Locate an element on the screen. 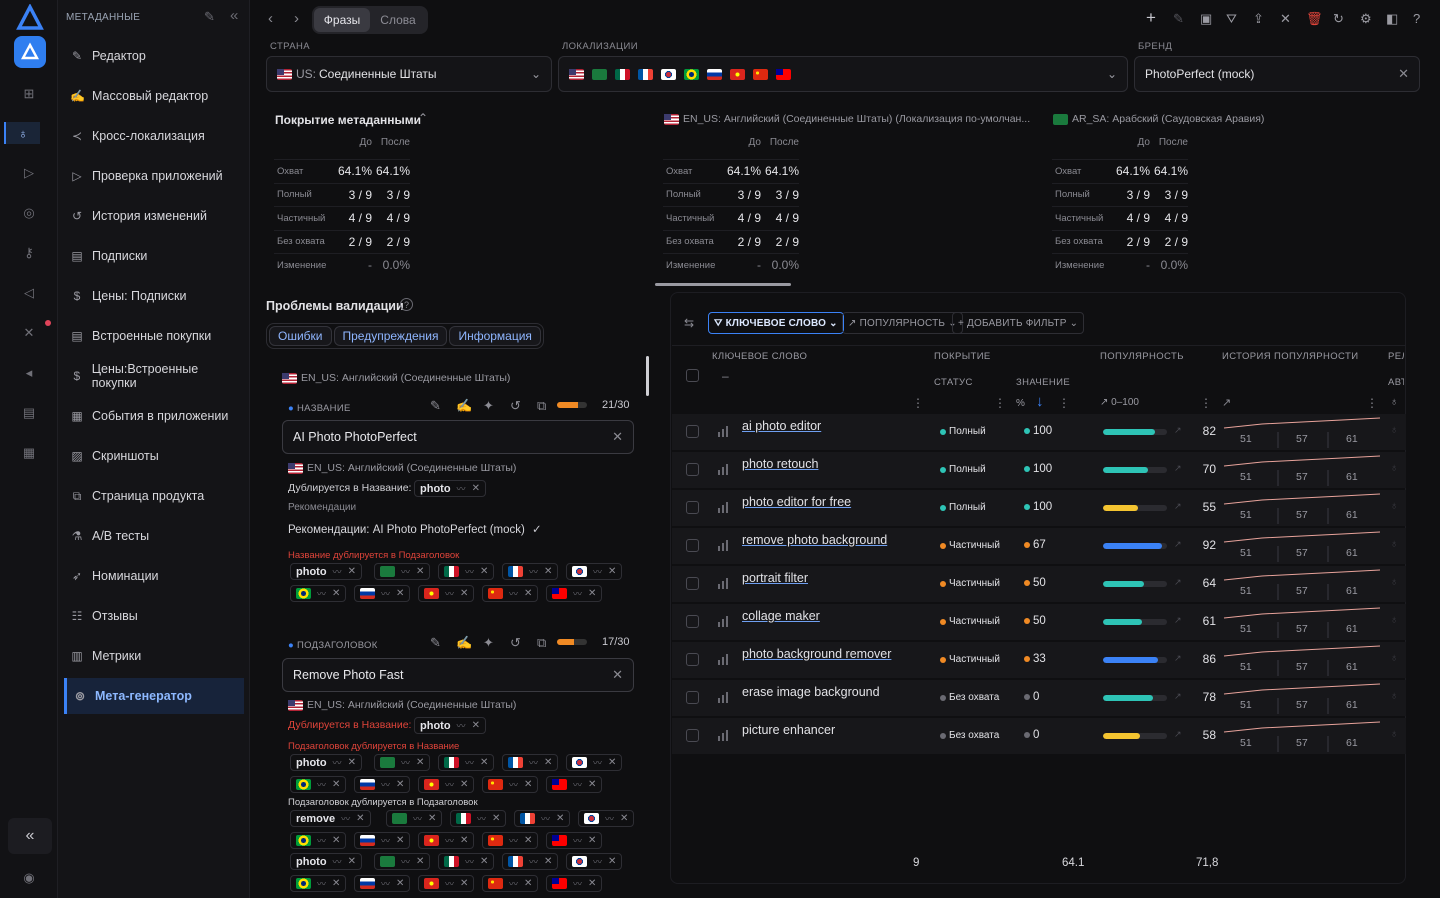  magic-icon: ✦ is located at coordinates (488, 642).